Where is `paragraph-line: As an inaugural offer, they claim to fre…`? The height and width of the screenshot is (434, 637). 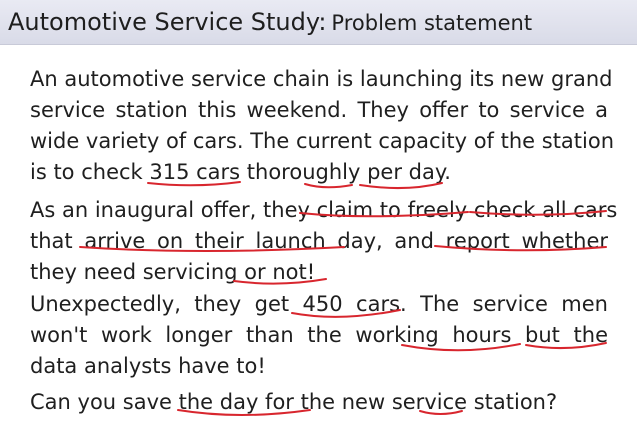 paragraph-line: As an inaugural offer, they claim to fre… is located at coordinates (324, 210).